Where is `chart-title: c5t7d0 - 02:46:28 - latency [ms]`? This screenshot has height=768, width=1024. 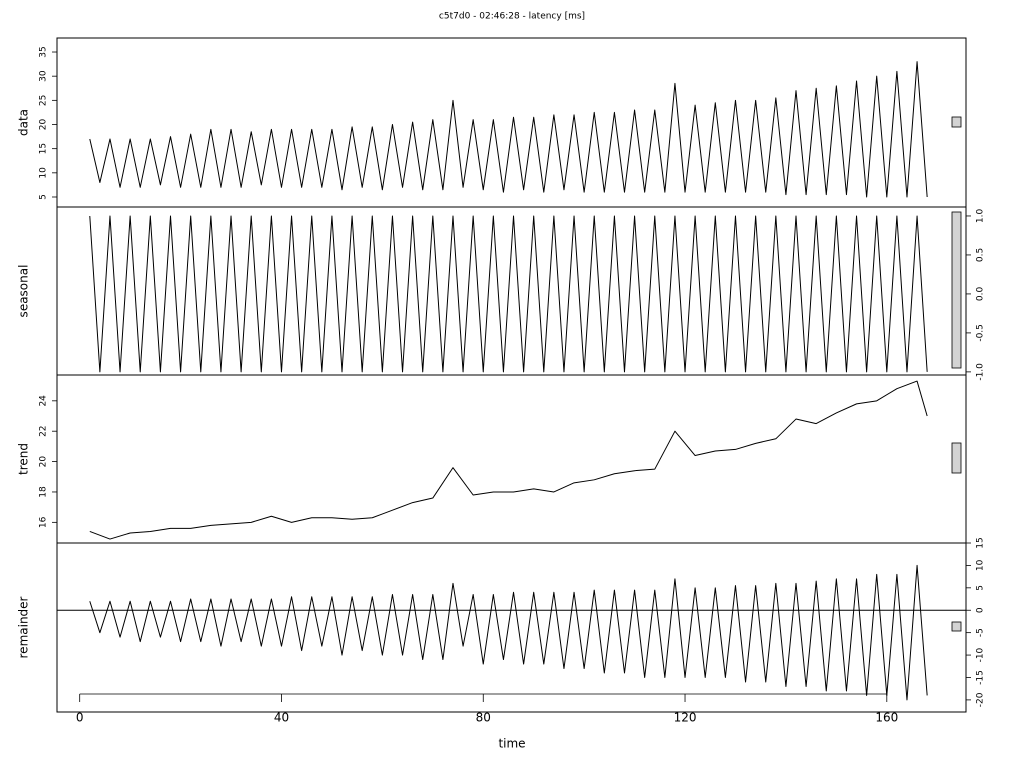 chart-title: c5t7d0 - 02:46:28 - latency [ms] is located at coordinates (512, 17).